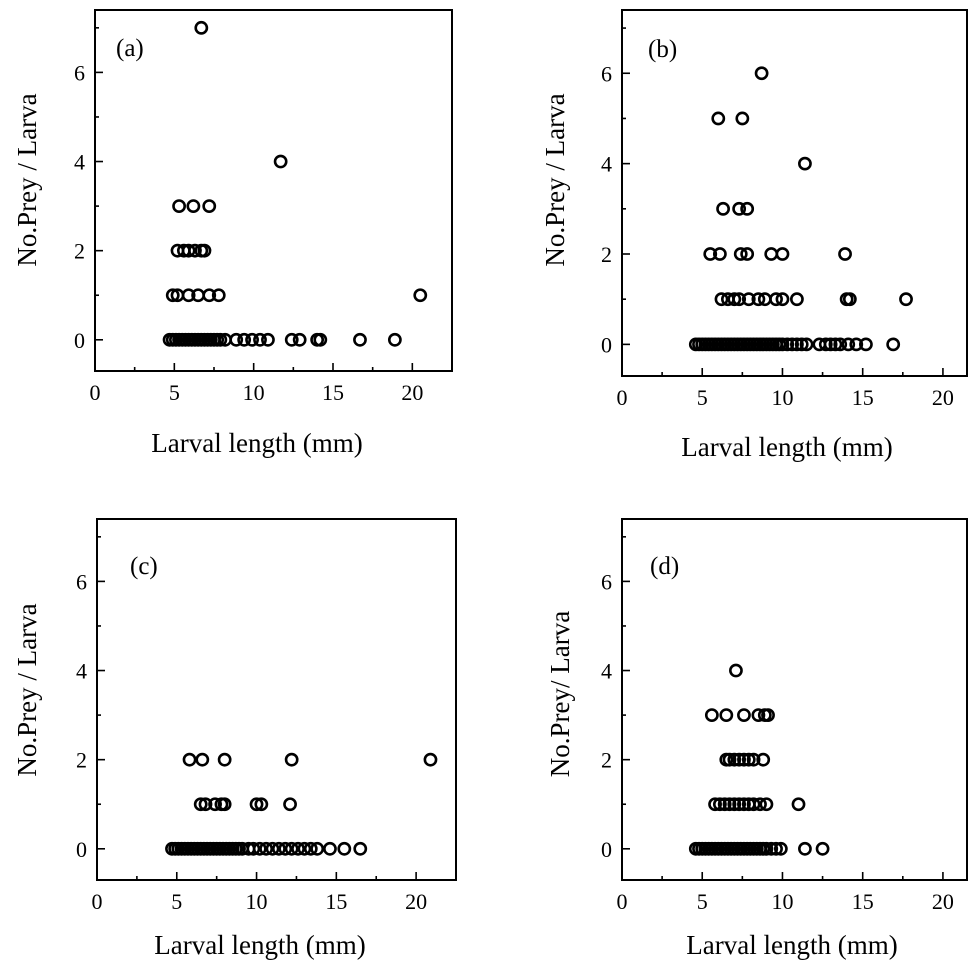  Describe the element at coordinates (79, 72) in the screenshot. I see `y-tick-label: 6` at that location.